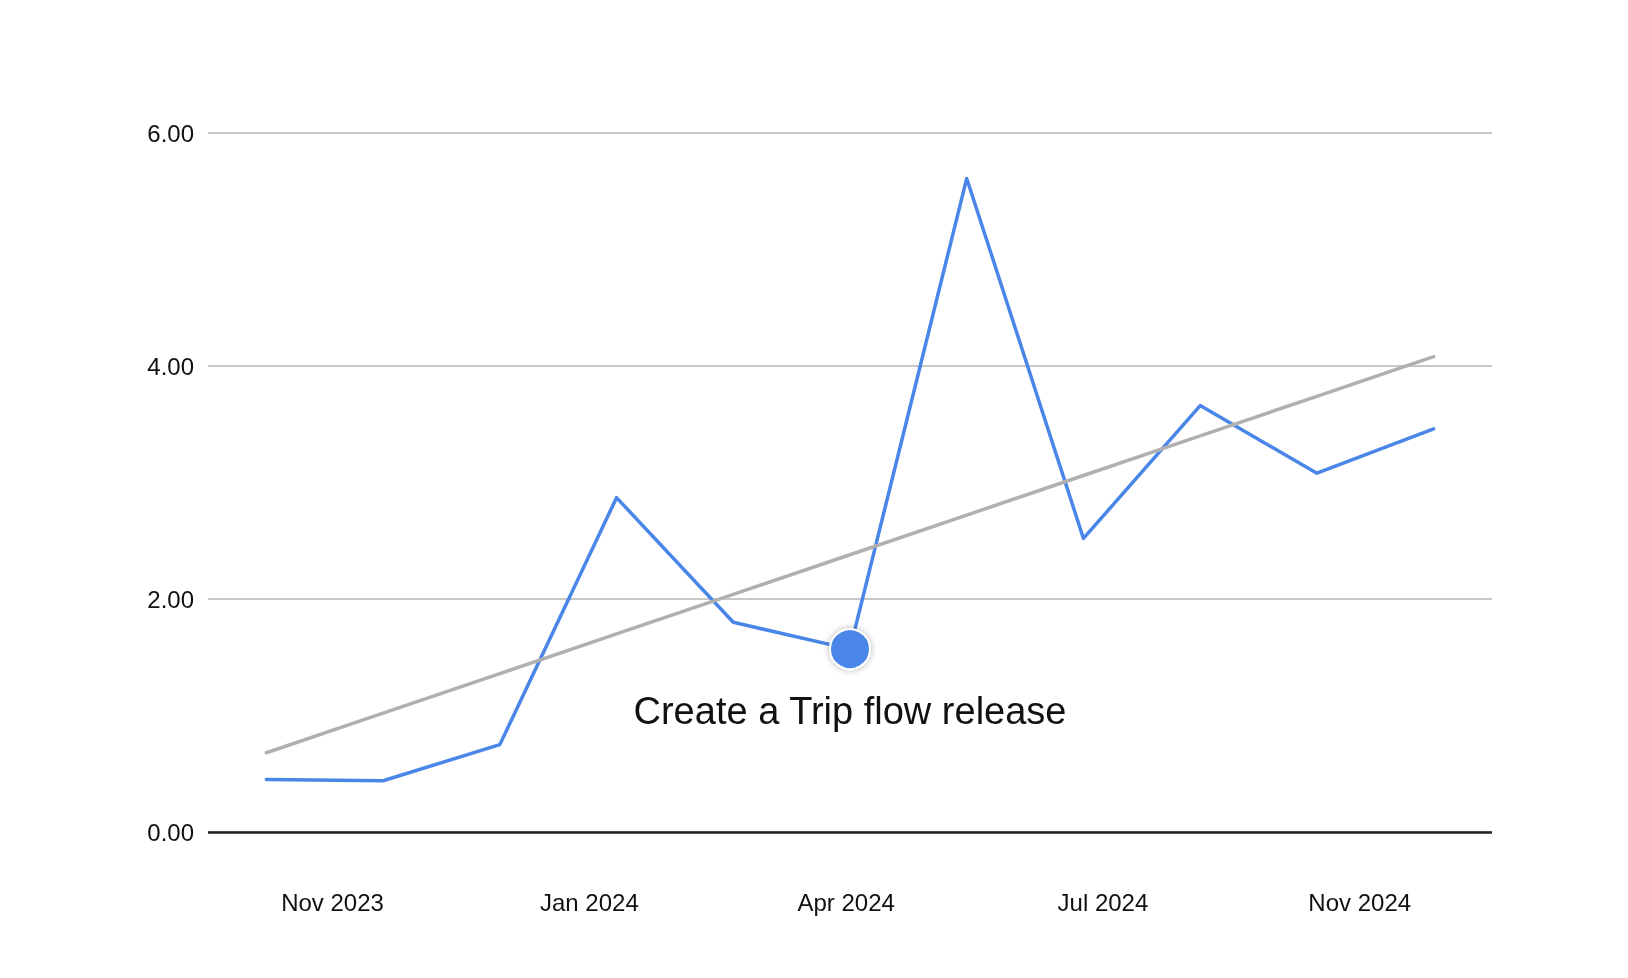 The width and height of the screenshot is (1628, 978). I want to click on y-tick-label: 2.00, so click(170, 599).